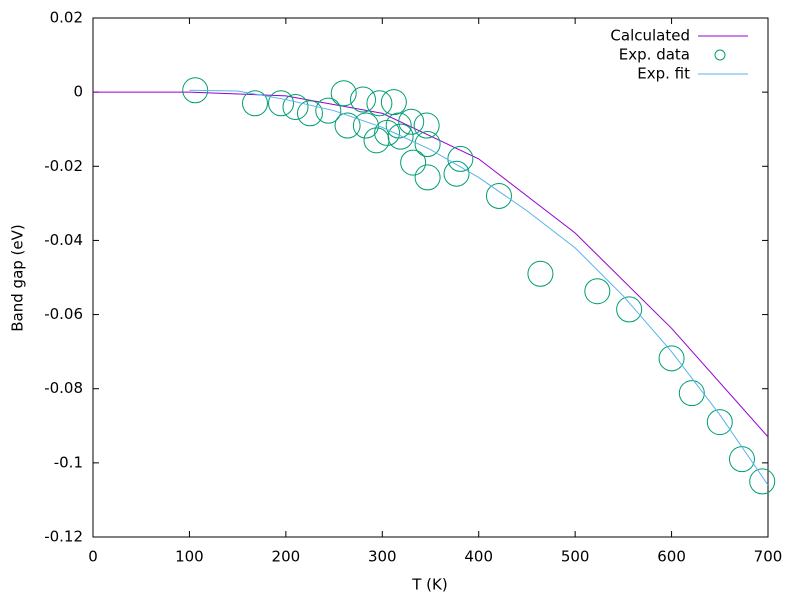 This screenshot has width=793, height=598. Describe the element at coordinates (189, 557) in the screenshot. I see `x-tick-label: 100` at that location.